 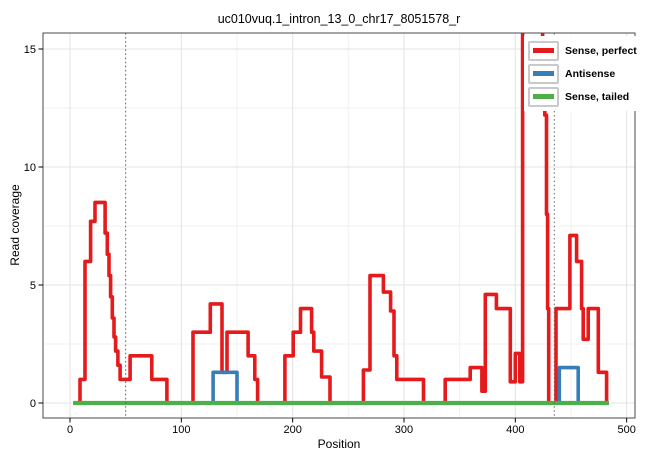 I want to click on legend-item: Antisense, so click(x=587, y=73).